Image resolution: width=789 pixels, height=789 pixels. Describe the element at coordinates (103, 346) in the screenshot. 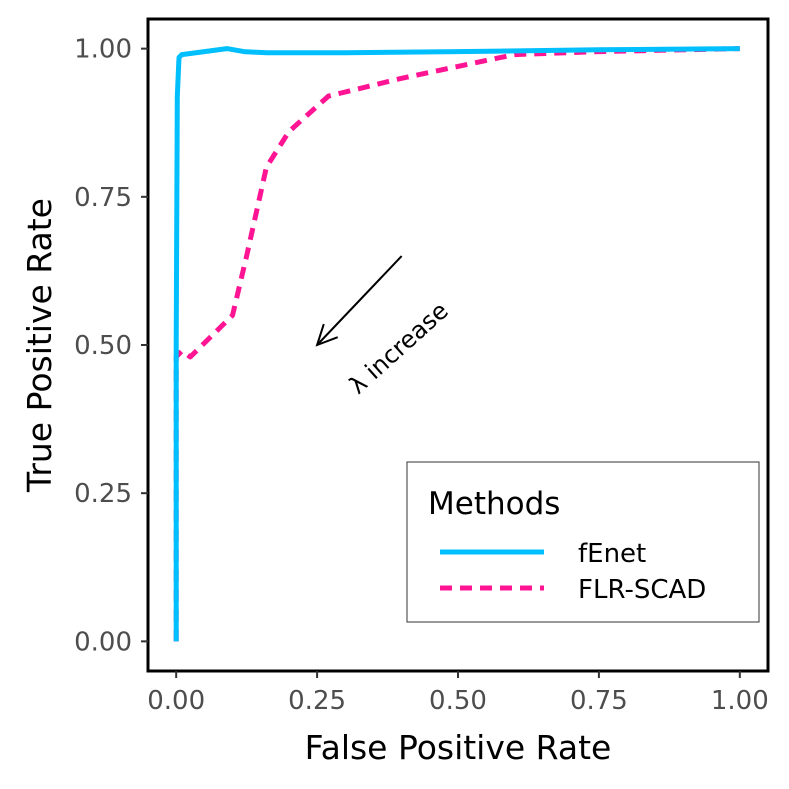

I see `y-tick-label: 0.50` at that location.